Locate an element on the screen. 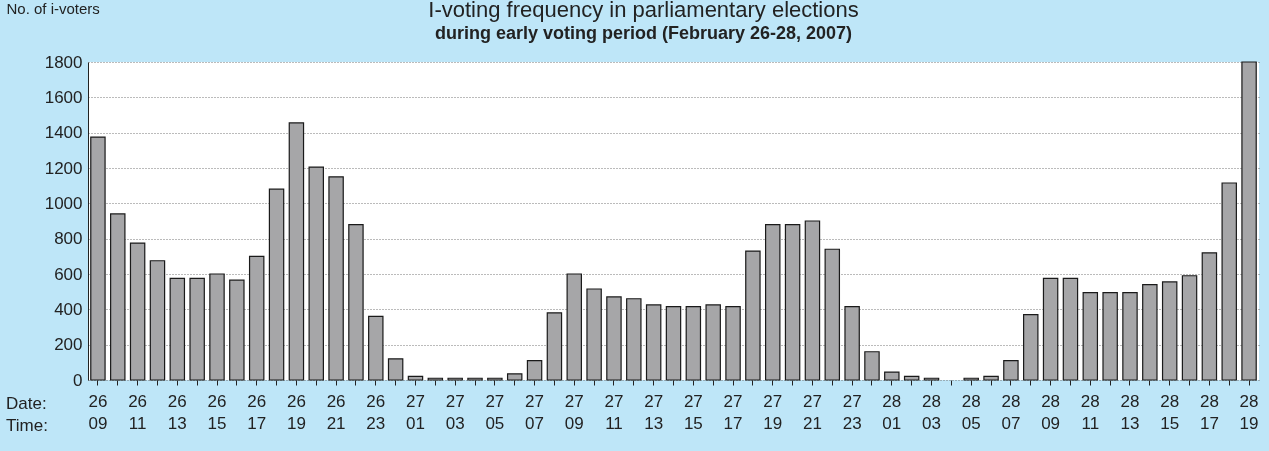 This screenshot has height=451, width=1269. x-tick-label: 27 09 is located at coordinates (574, 412).